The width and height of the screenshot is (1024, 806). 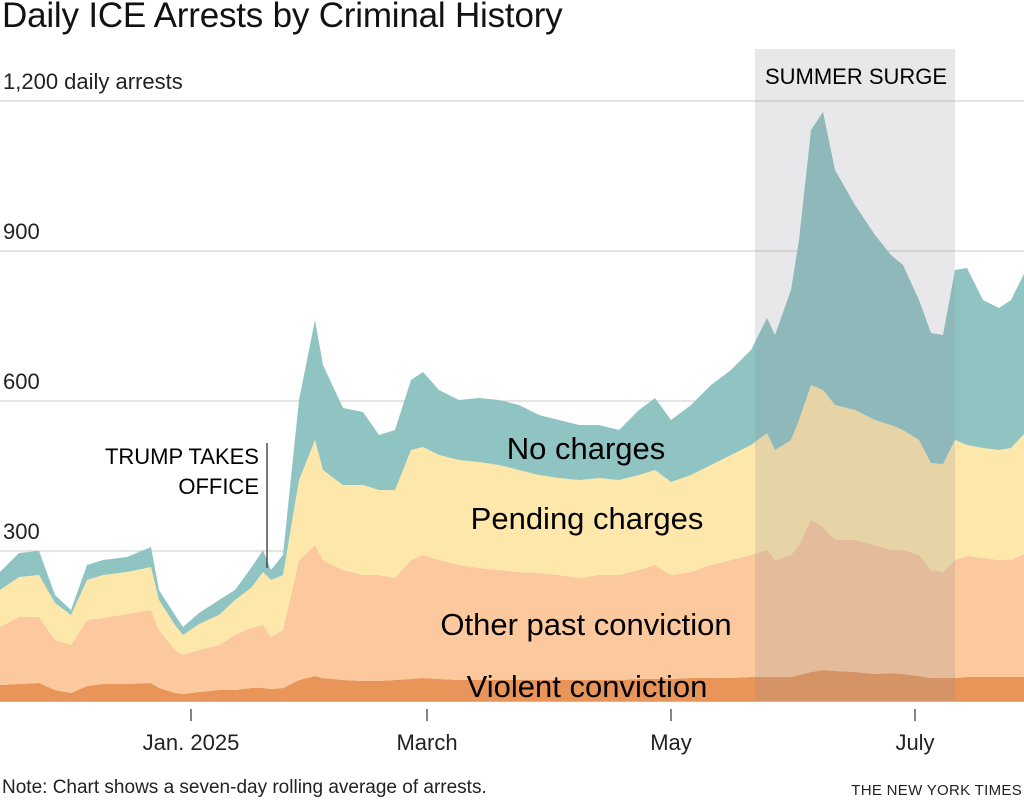 What do you see at coordinates (585, 624) in the screenshot?
I see `series-label-other-past-conviction: Other past conviction` at bounding box center [585, 624].